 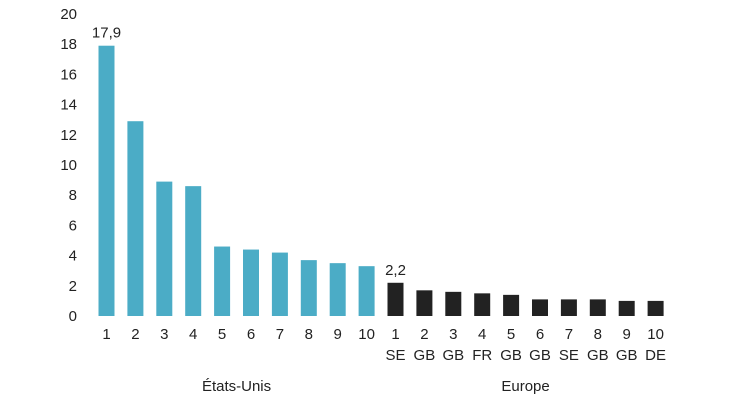 I want to click on y-tick-label: 16, so click(x=68, y=74).